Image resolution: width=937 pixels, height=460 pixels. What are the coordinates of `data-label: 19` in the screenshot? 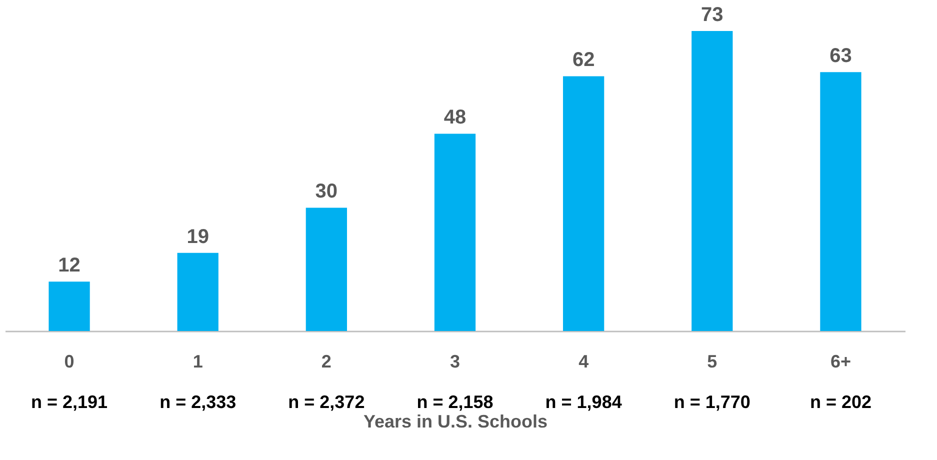 It's located at (197, 237).